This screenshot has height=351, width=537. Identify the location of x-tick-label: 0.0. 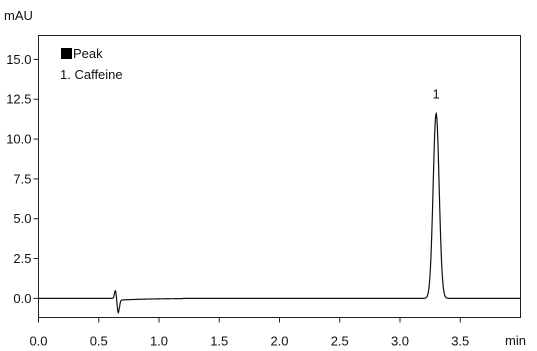
(38, 341).